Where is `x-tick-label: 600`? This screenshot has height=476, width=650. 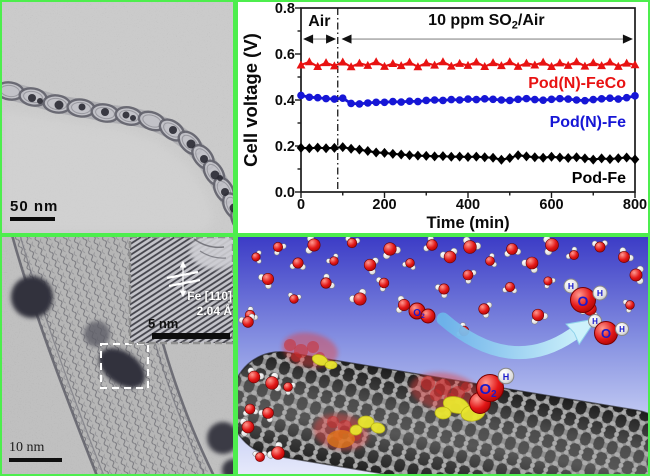 x-tick-label: 600 is located at coordinates (551, 205).